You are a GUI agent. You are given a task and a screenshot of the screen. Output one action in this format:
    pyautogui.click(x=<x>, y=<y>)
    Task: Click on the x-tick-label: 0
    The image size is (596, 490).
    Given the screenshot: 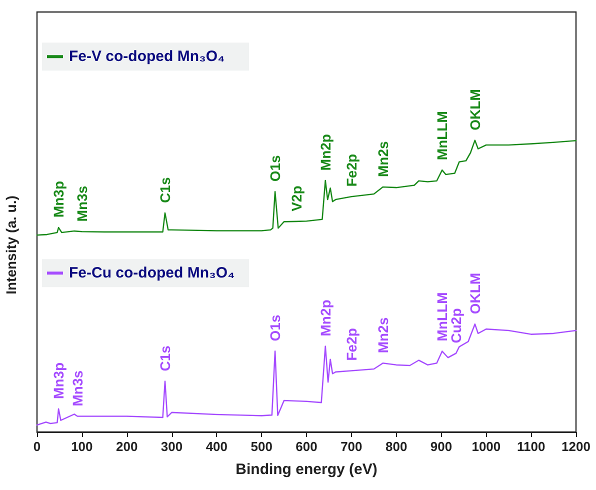 What is the action you would take?
    pyautogui.click(x=37, y=446)
    